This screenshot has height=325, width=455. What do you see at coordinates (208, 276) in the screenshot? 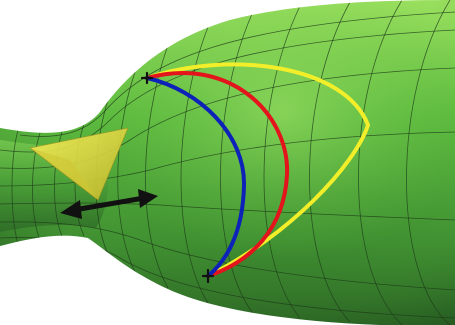
I see `bottom-endpoint-marker` at bounding box center [208, 276].